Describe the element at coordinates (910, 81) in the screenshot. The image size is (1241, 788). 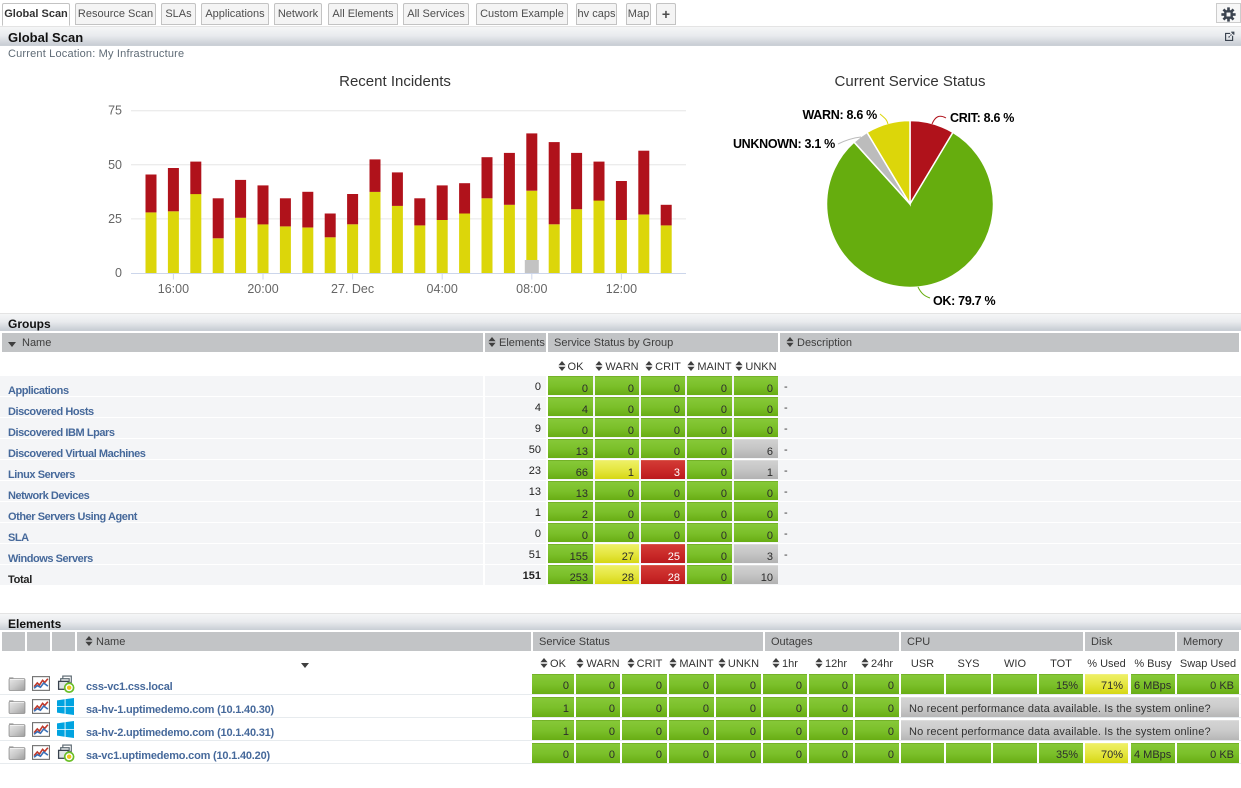
I see `svg-text: Current Service Status` at that location.